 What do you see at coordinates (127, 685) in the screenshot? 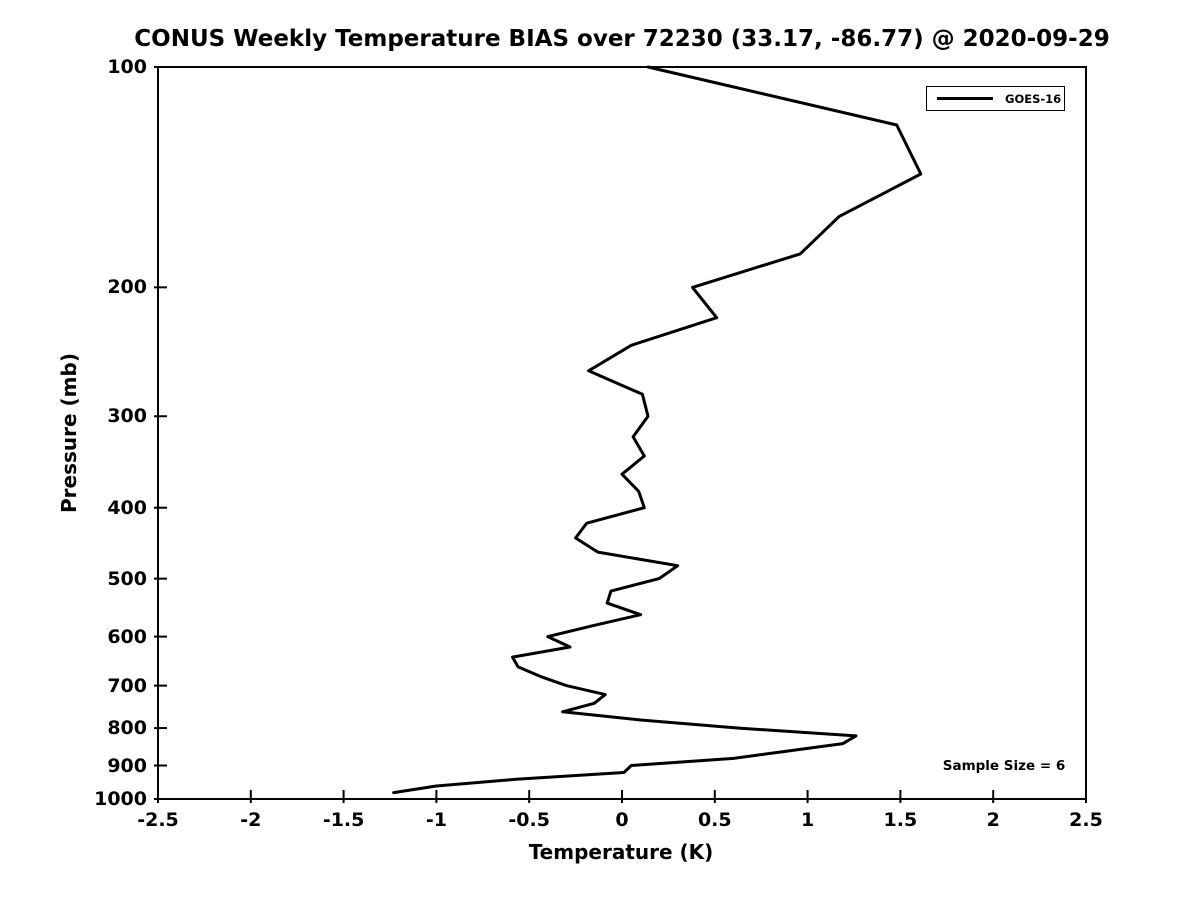
I see `y-tick-label: 700` at bounding box center [127, 685].